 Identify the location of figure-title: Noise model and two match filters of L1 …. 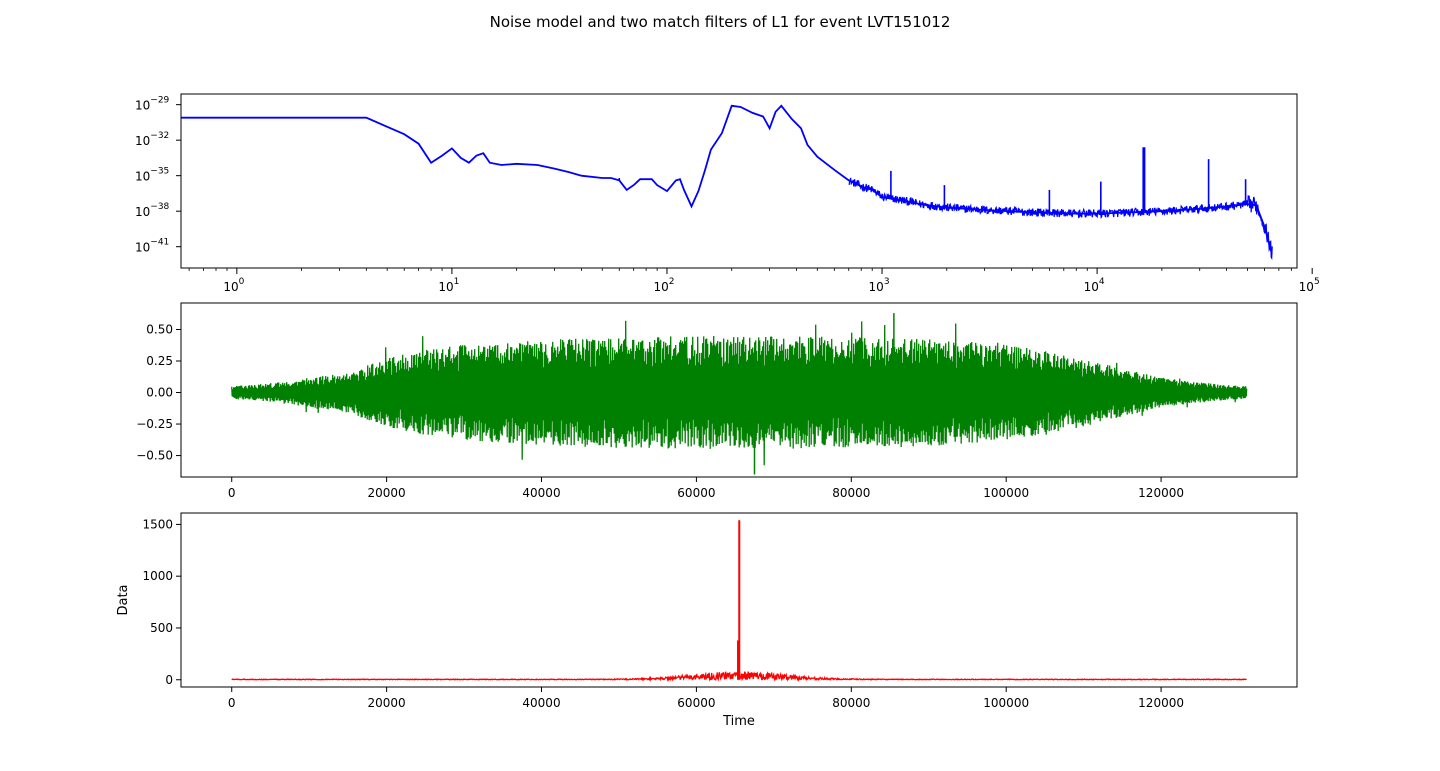
(720, 22).